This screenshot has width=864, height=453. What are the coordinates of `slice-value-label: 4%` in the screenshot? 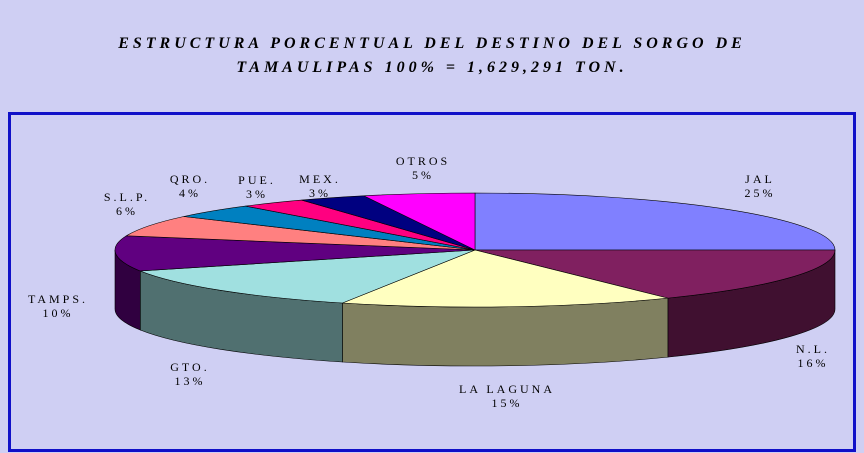 It's located at (190, 193).